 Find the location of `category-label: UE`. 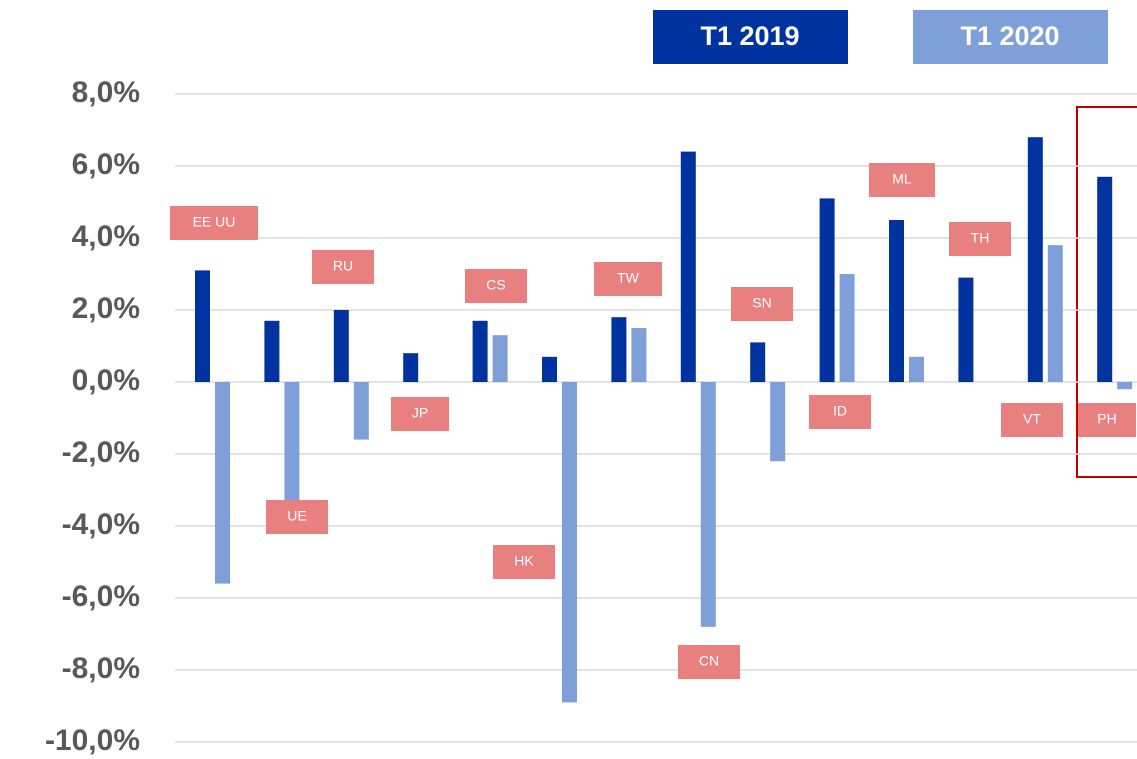

category-label: UE is located at coordinates (296, 516).